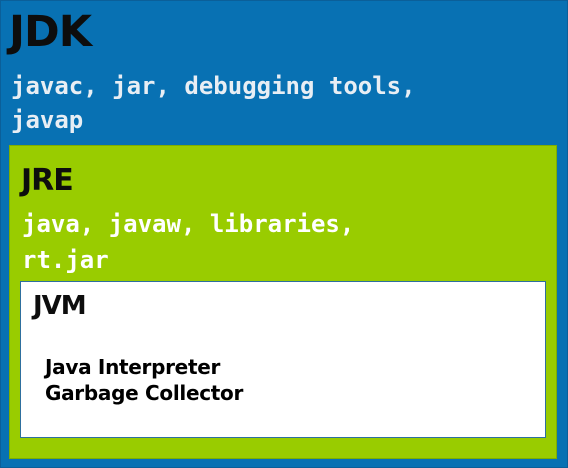  What do you see at coordinates (133, 367) in the screenshot?
I see `jvm-component-interpreter: Java Interpreter` at bounding box center [133, 367].